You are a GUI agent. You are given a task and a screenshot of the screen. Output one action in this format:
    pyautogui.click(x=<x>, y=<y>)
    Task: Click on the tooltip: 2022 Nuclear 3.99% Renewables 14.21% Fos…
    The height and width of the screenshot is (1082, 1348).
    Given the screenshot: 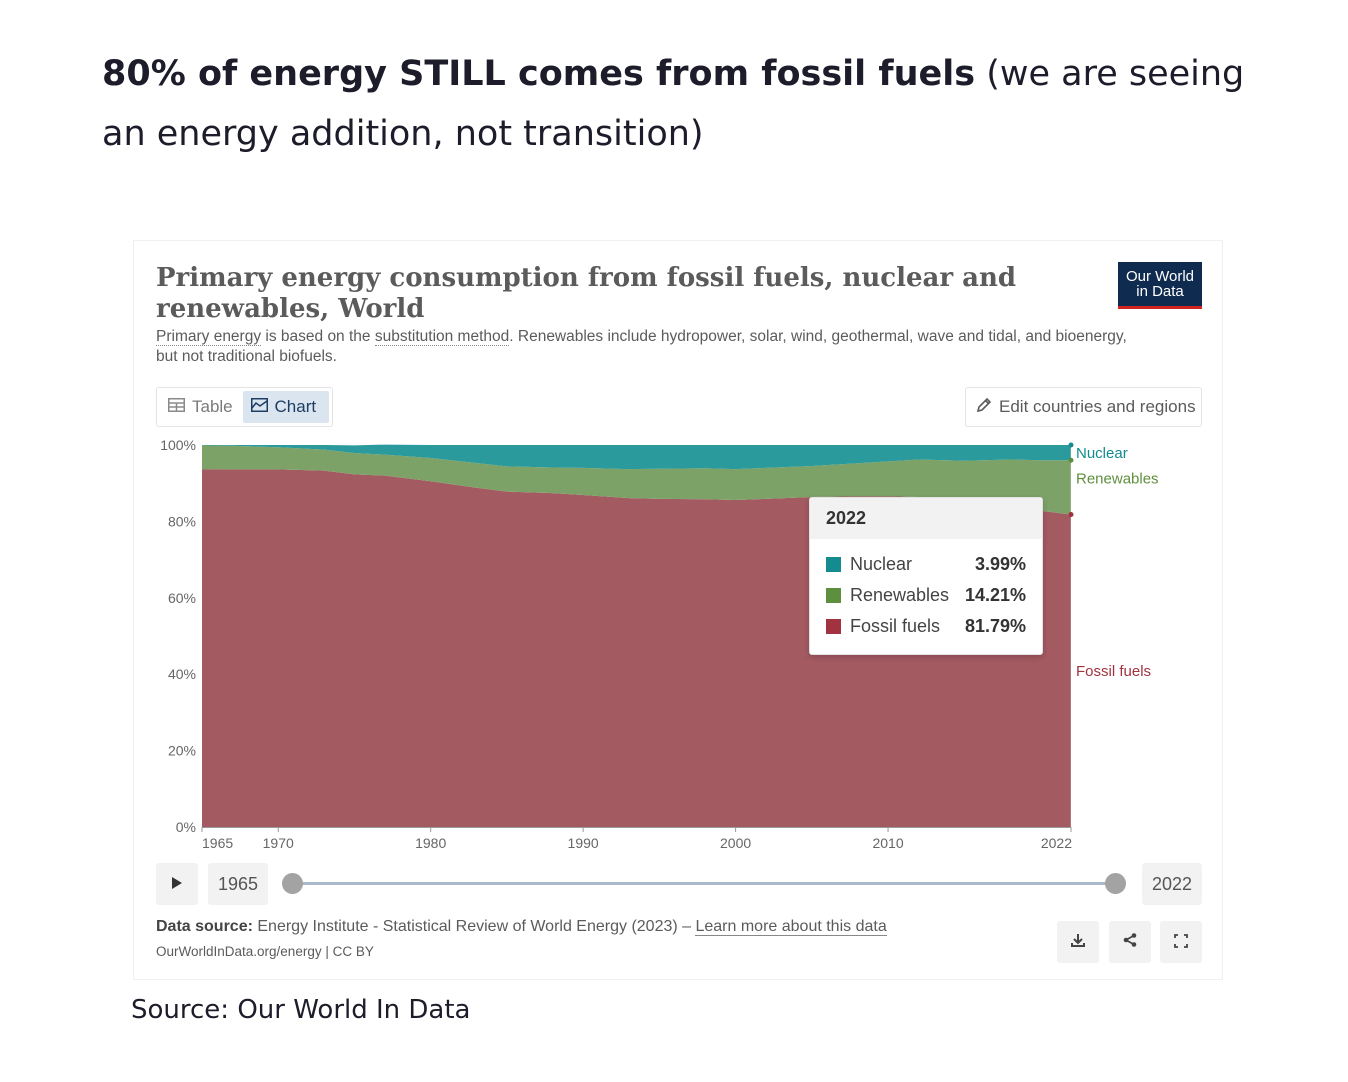 What is the action you would take?
    pyautogui.click(x=926, y=576)
    